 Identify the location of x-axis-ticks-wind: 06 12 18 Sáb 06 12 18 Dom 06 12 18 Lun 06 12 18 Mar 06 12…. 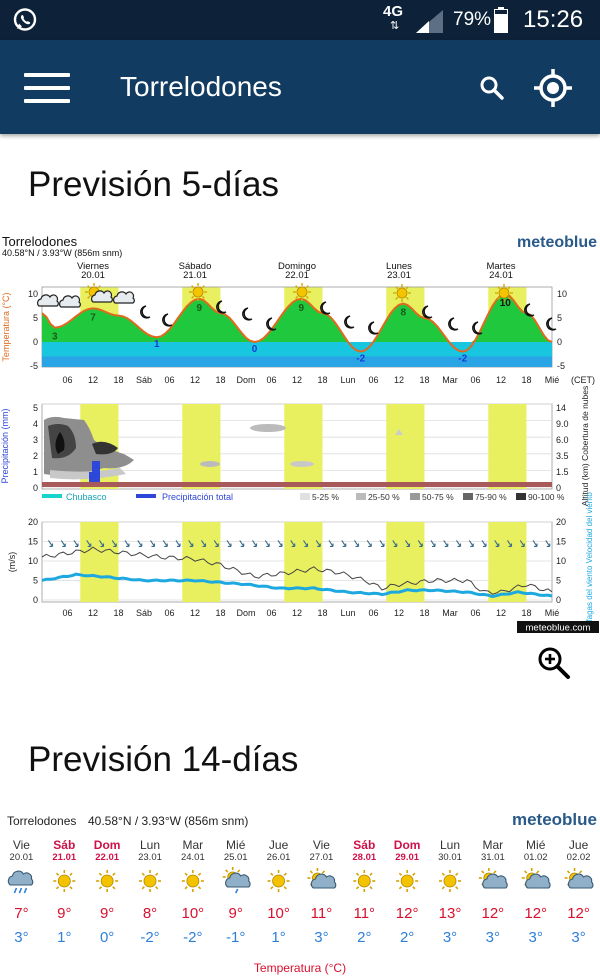
(310, 613).